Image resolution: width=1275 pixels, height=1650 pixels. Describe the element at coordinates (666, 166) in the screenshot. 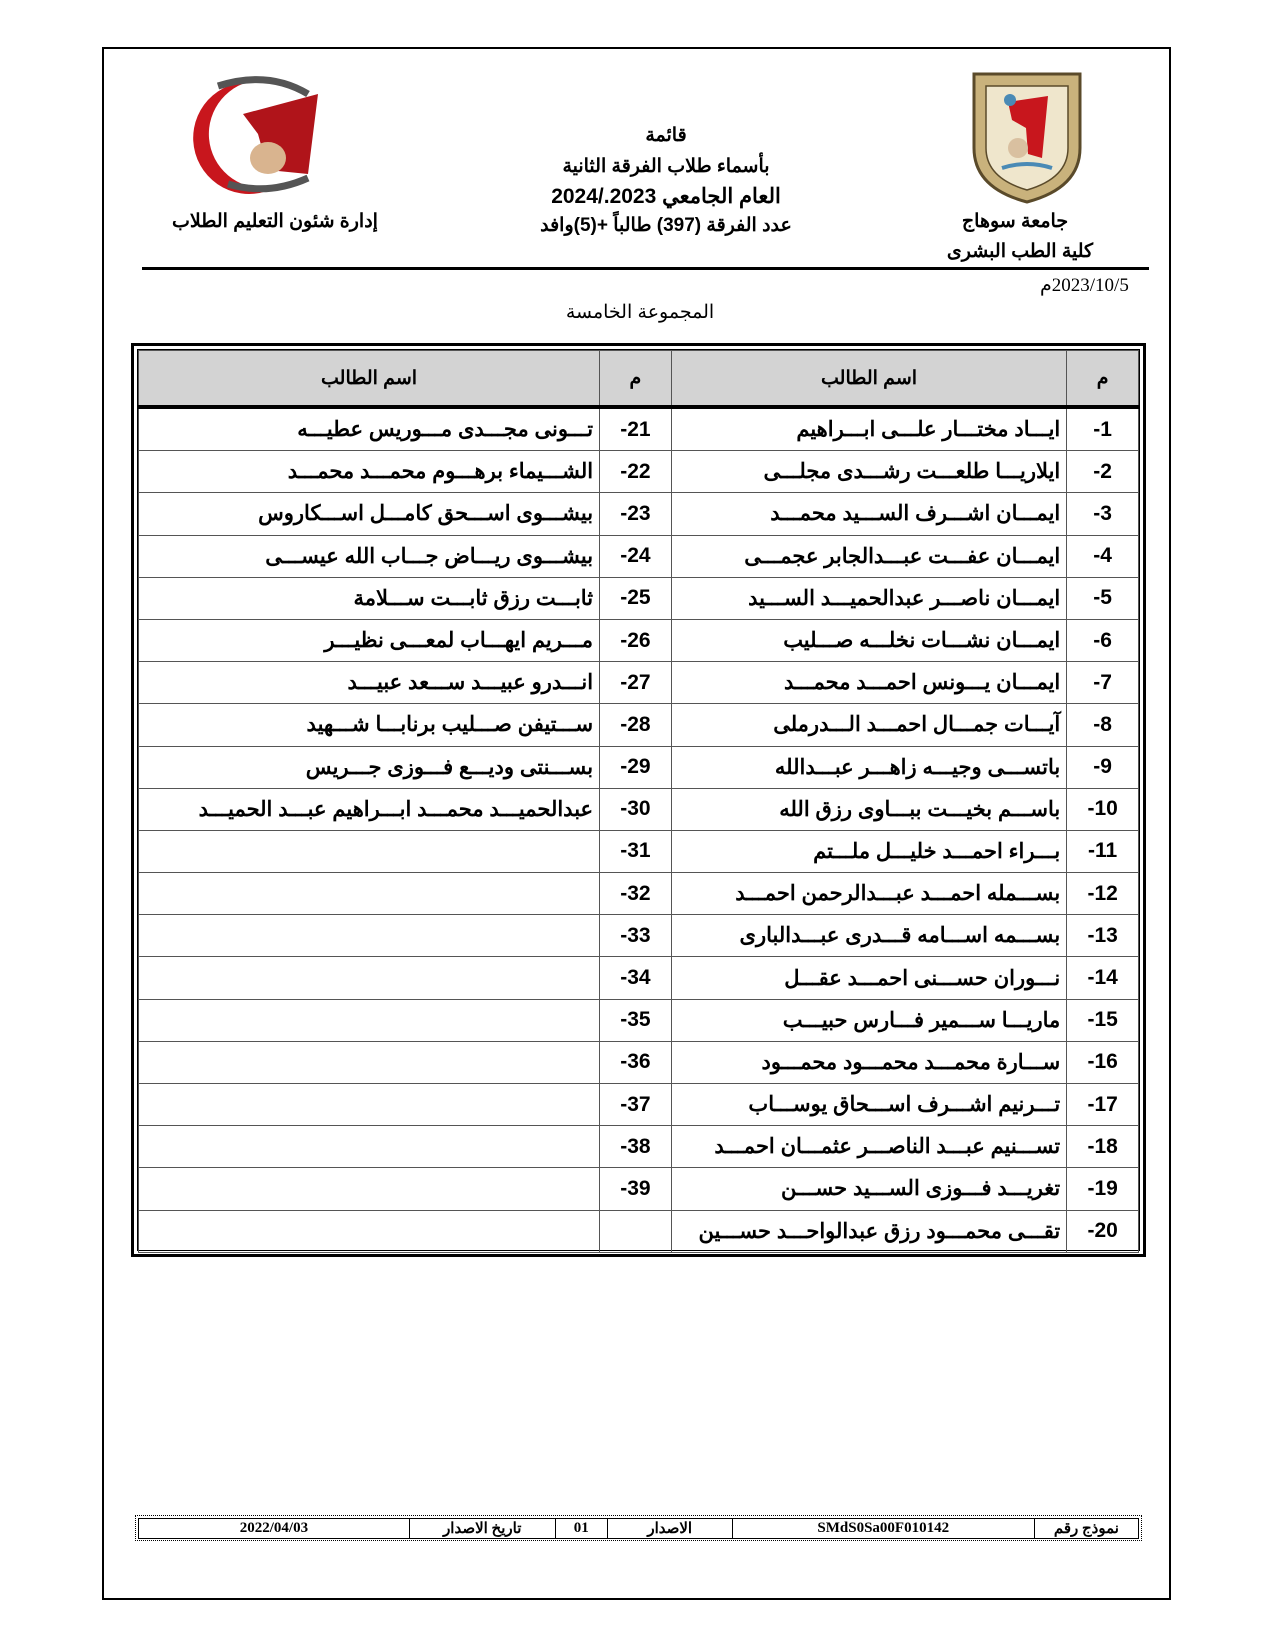

I see `title-line-2: بأسماء طلاب الفرقة الثانية` at that location.